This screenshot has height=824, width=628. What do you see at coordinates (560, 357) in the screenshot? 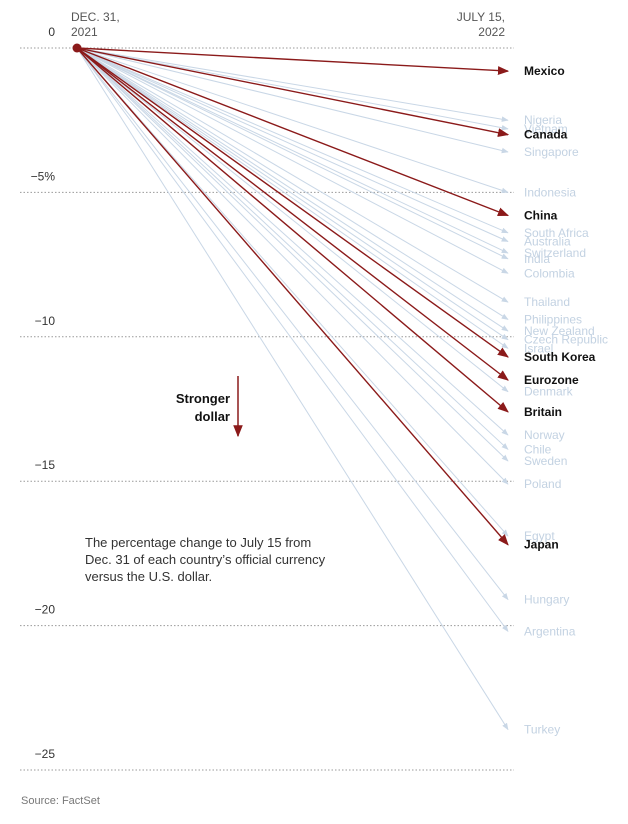
I see `label-south-korea: South Korea` at bounding box center [560, 357].